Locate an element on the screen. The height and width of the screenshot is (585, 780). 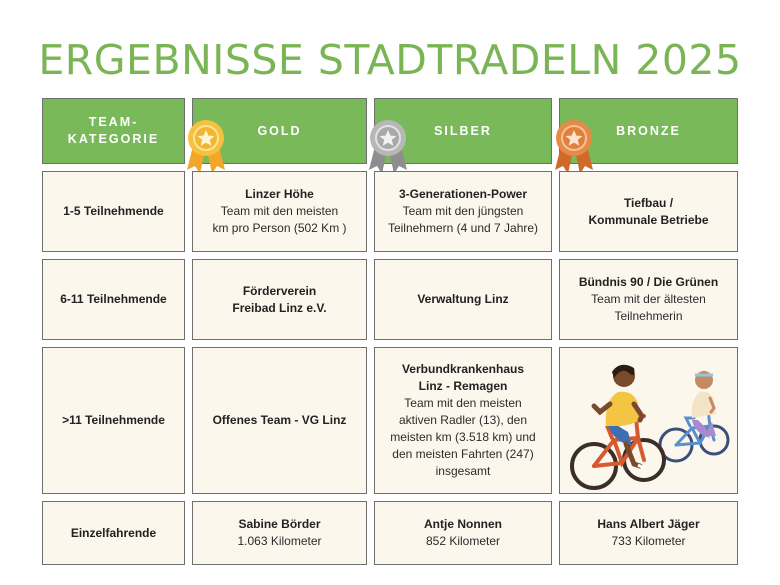
row-label-6-11: 6-11 Teilnehmende is located at coordinates (113, 299).